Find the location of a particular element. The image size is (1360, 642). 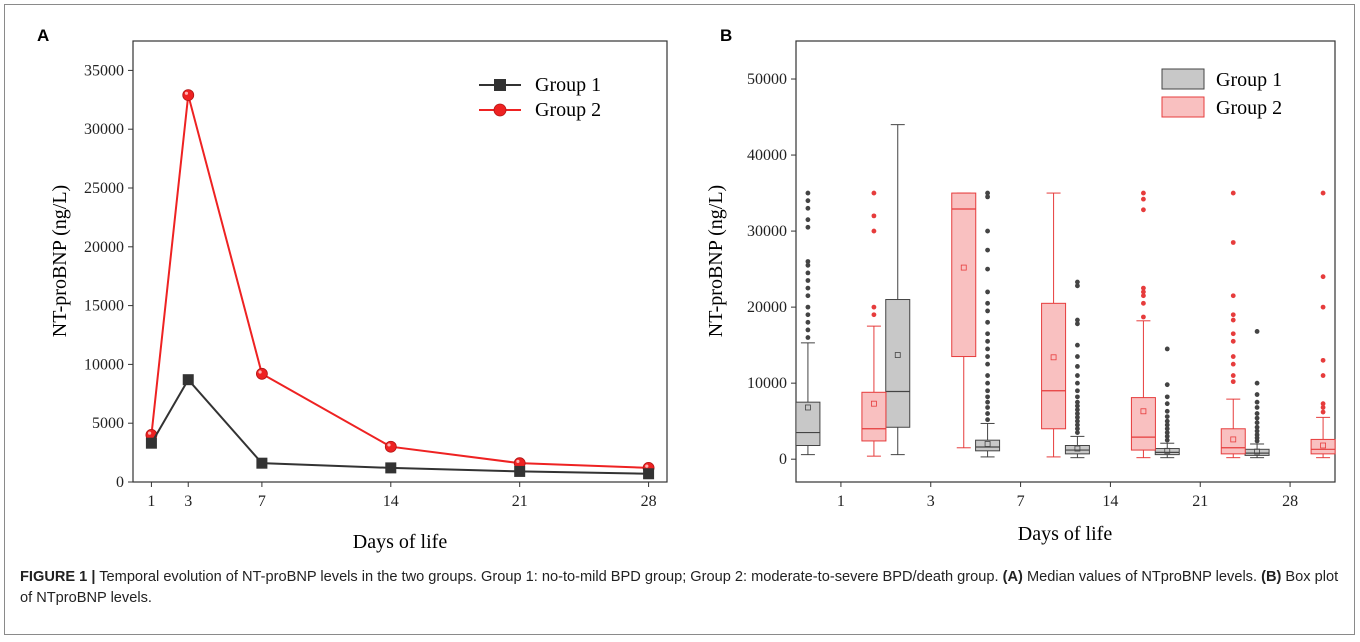

a-x-tick-label: 21 is located at coordinates (520, 501).